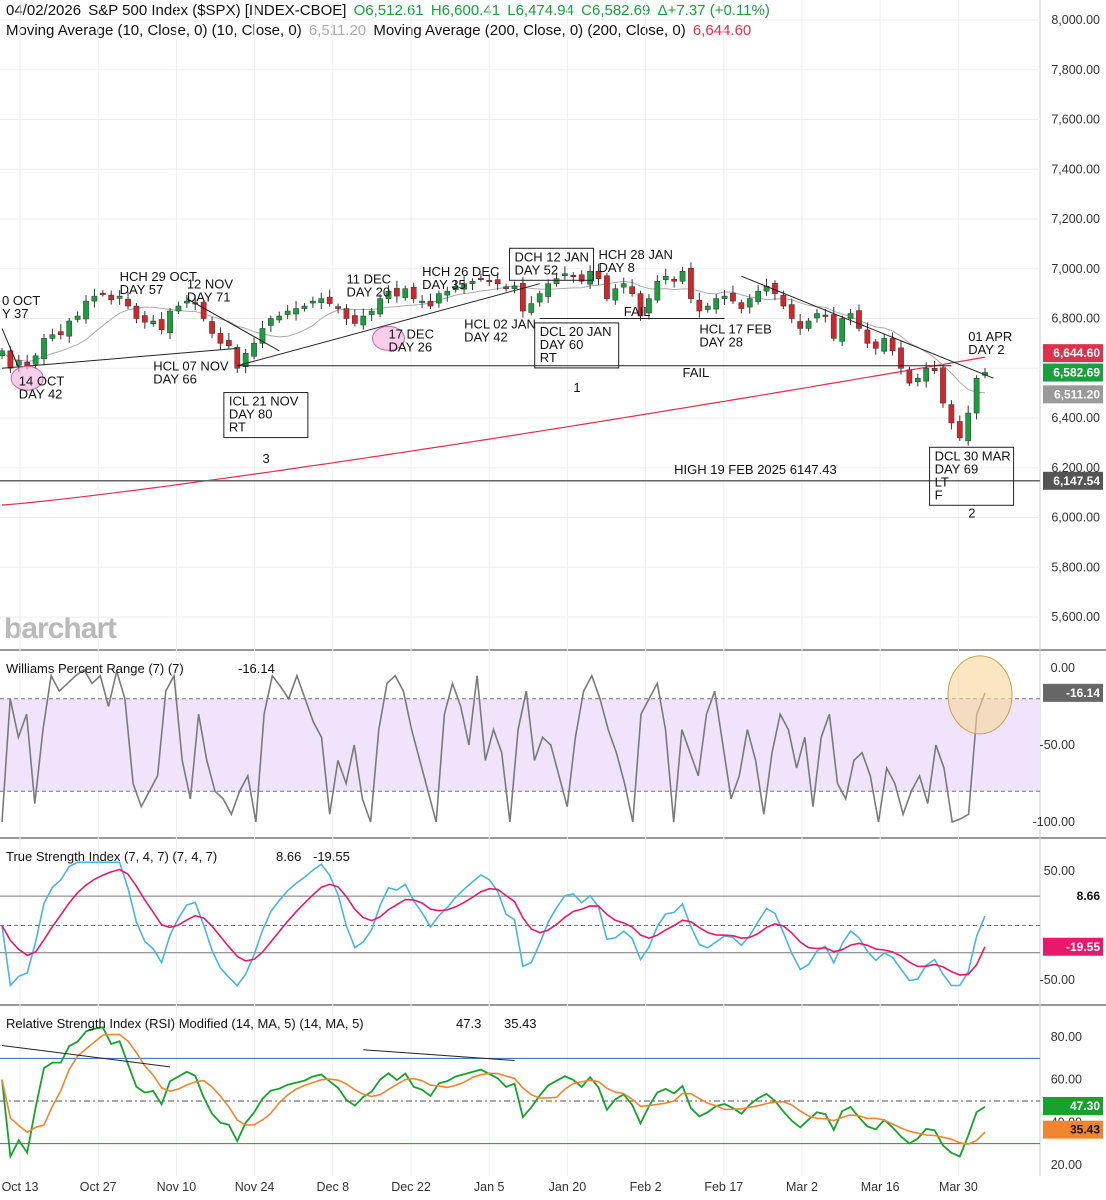  I want to click on annotation-text: HCL 02 JAN, so click(500, 323).